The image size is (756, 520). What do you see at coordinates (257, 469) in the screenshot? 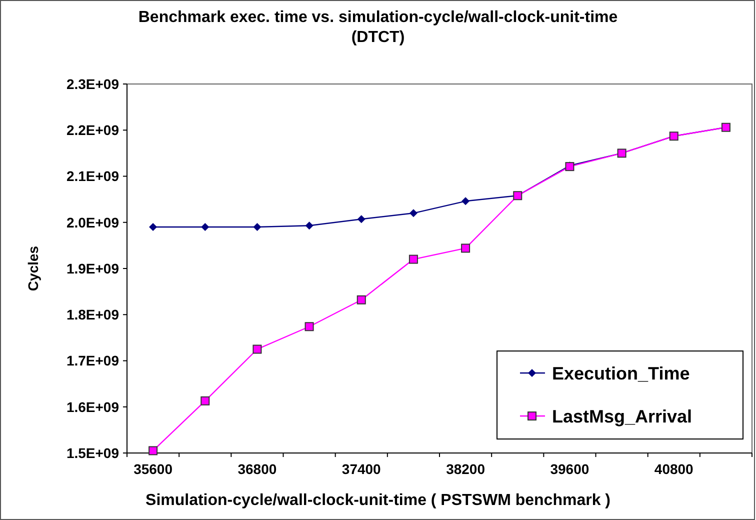
I see `x-tick-label: 36800` at bounding box center [257, 469].